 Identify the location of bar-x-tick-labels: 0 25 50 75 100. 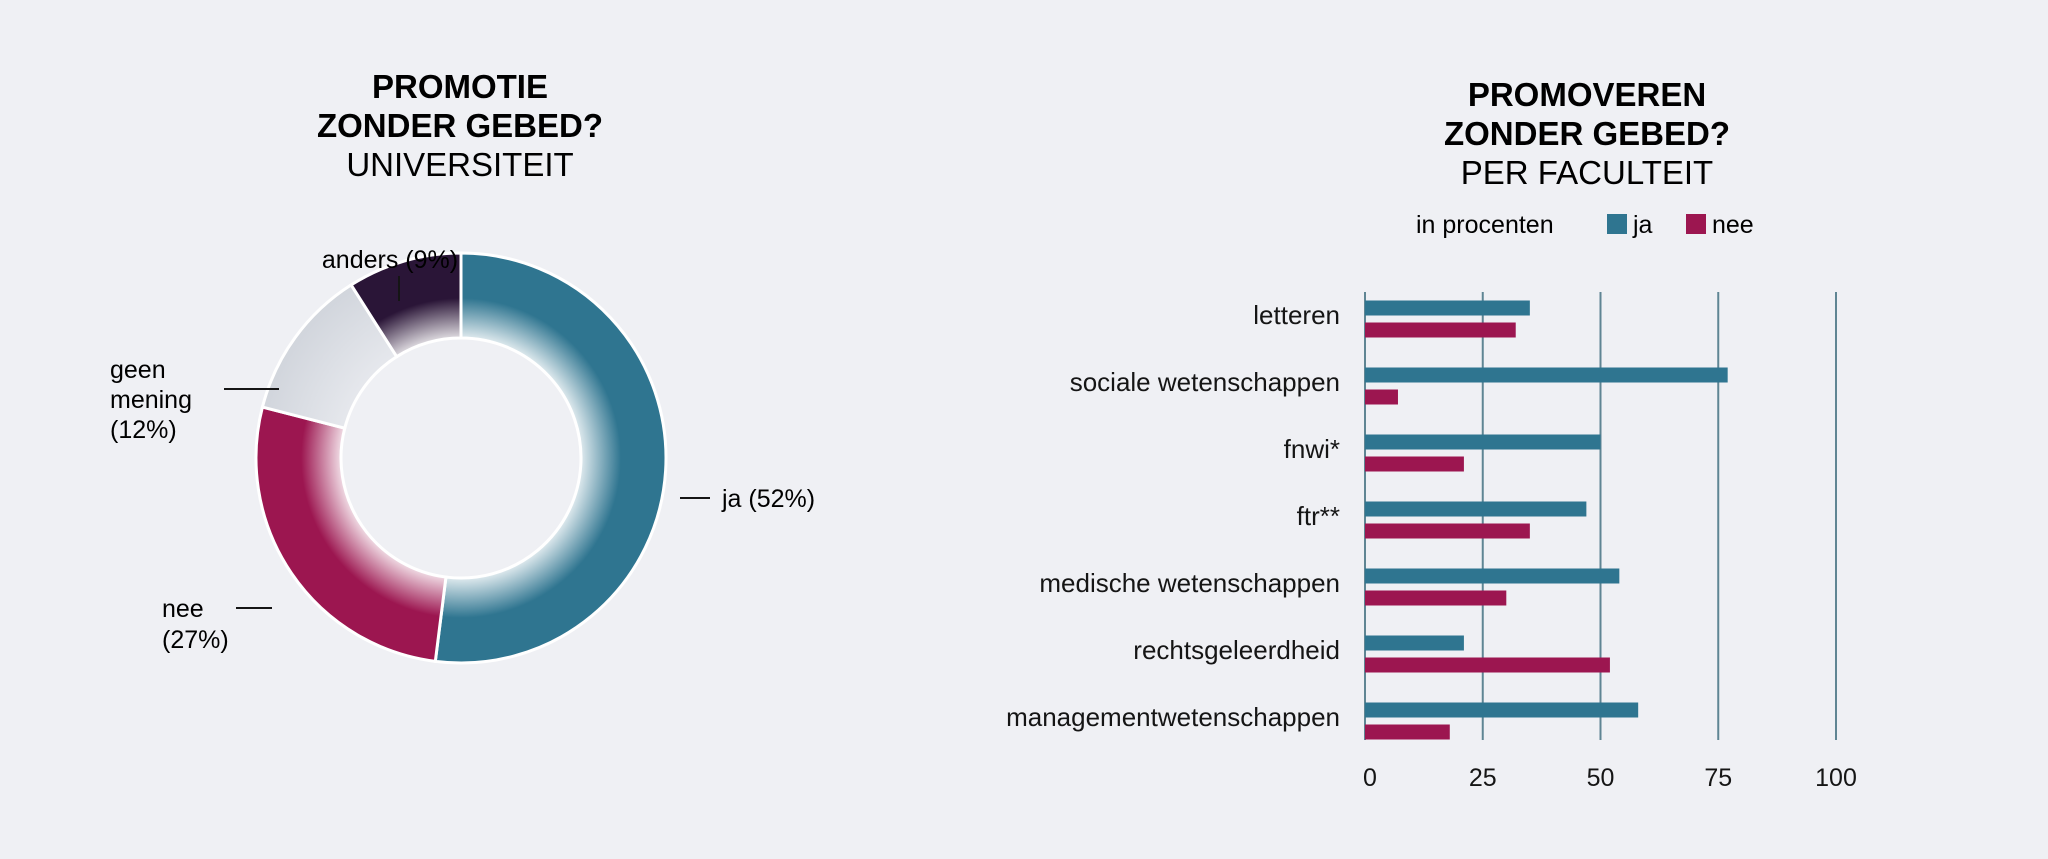
(1610, 778).